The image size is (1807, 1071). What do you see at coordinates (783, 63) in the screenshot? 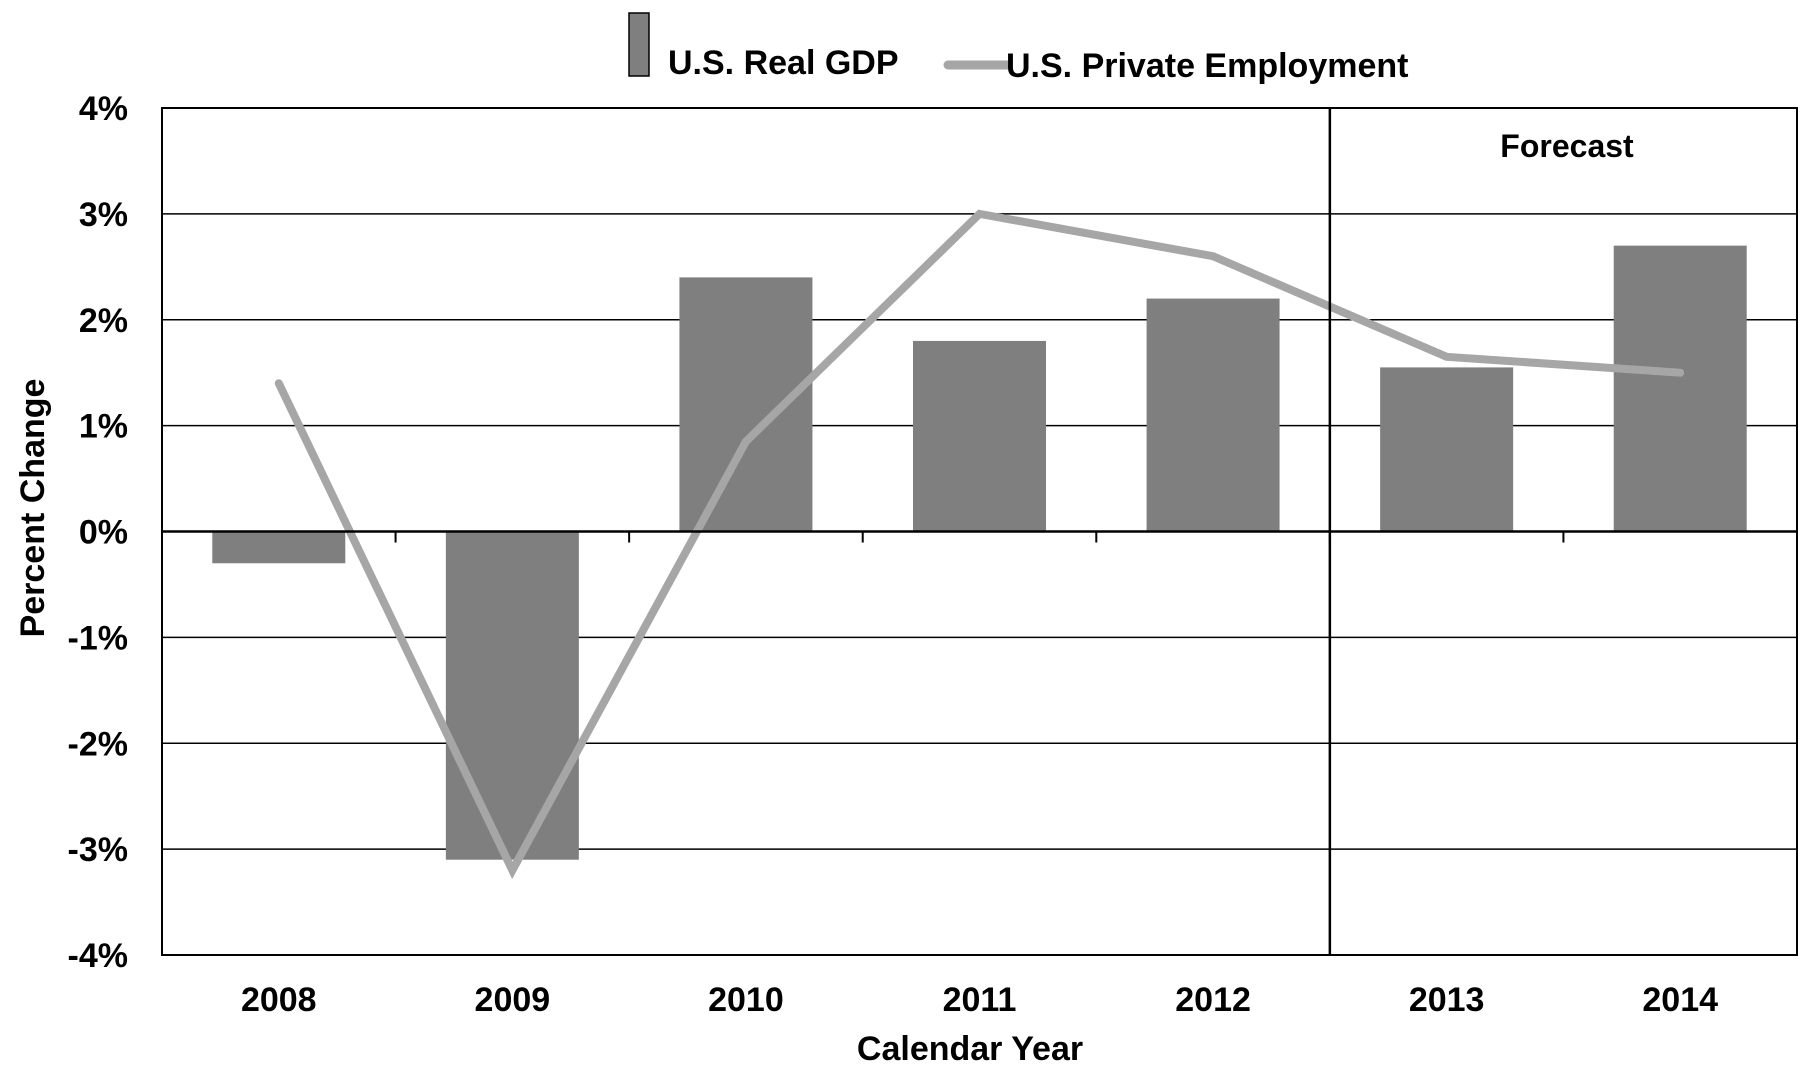
I see `legend-label-gdp: U.S. Real GDP` at bounding box center [783, 63].